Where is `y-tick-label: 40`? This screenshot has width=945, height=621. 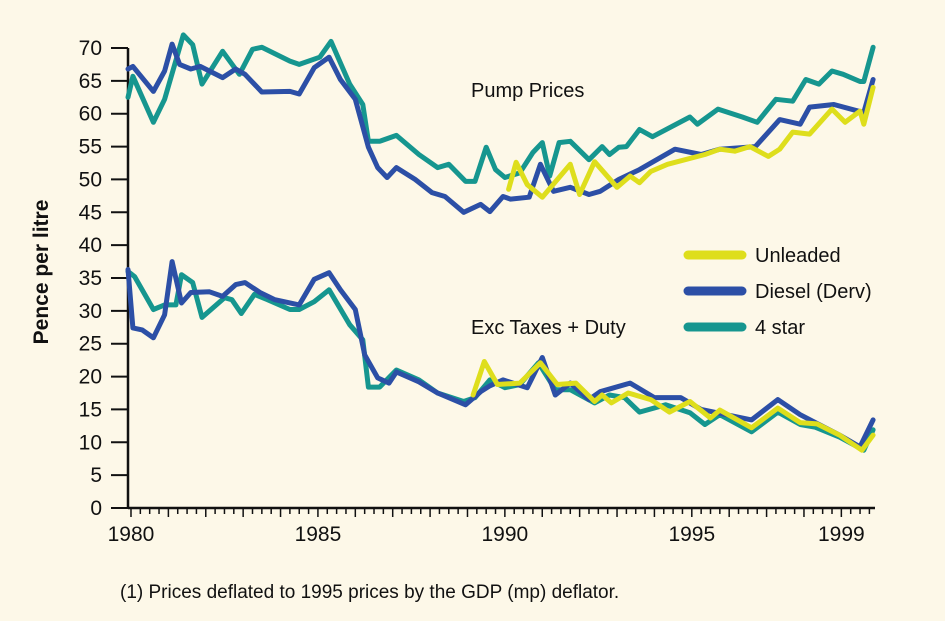 y-tick-label: 40 is located at coordinates (90, 245).